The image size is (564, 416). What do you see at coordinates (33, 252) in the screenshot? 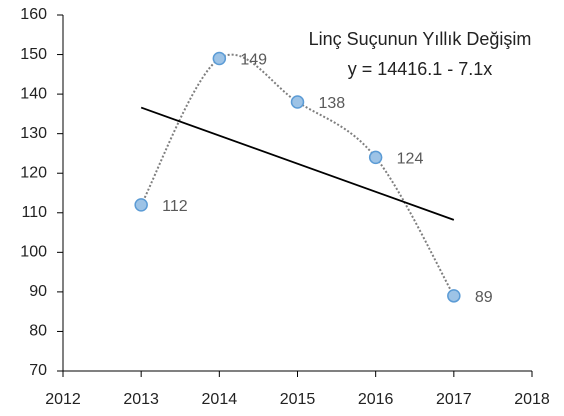
I see `y-tick-label: 100` at bounding box center [33, 252].